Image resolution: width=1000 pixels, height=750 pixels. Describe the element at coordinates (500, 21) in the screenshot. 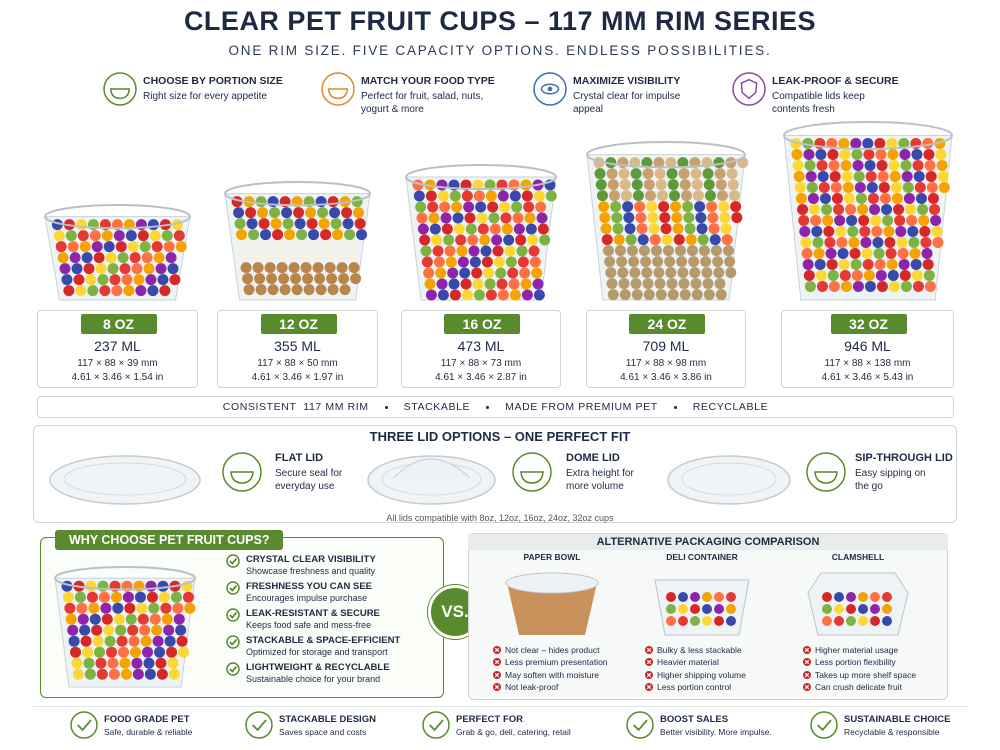

I see `page-title: CLEAR PET FRUIT CUPS – 117 MM RIM SERIES` at that location.